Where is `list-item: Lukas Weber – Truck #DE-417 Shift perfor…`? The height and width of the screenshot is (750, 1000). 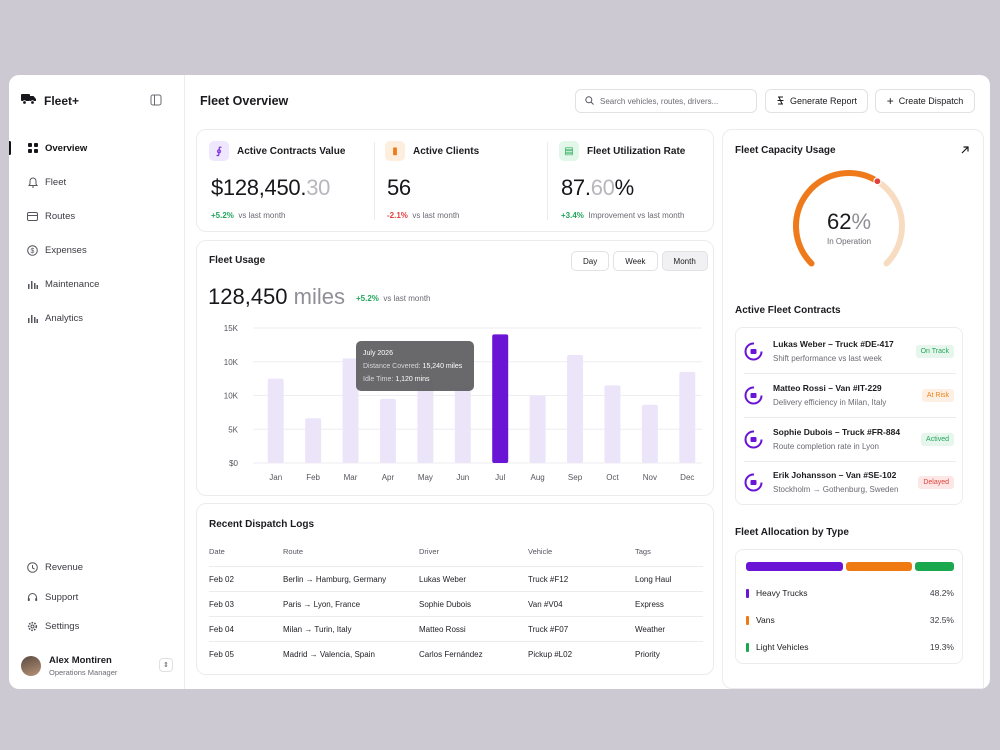 list-item: Lukas Weber – Truck #DE-417 Shift perfor… is located at coordinates (850, 352).